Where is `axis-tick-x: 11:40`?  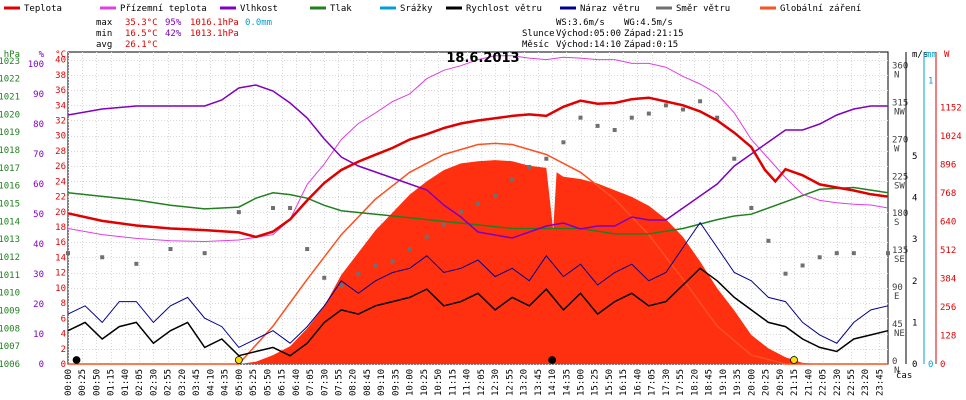
axis-tick-x: 11:40 is located at coordinates (468, 382).